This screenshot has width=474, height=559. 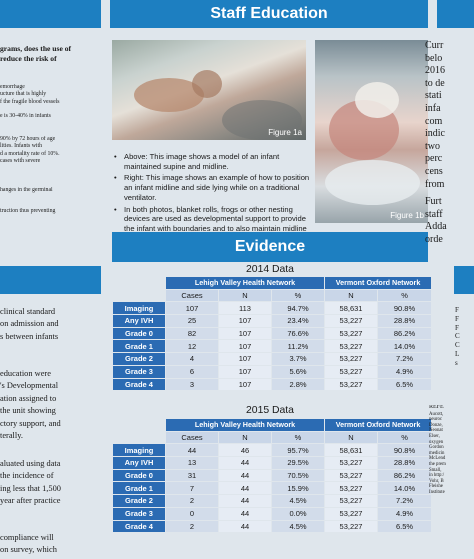 I want to click on left-text-line: ucture that is highly, so click(x=23, y=94).